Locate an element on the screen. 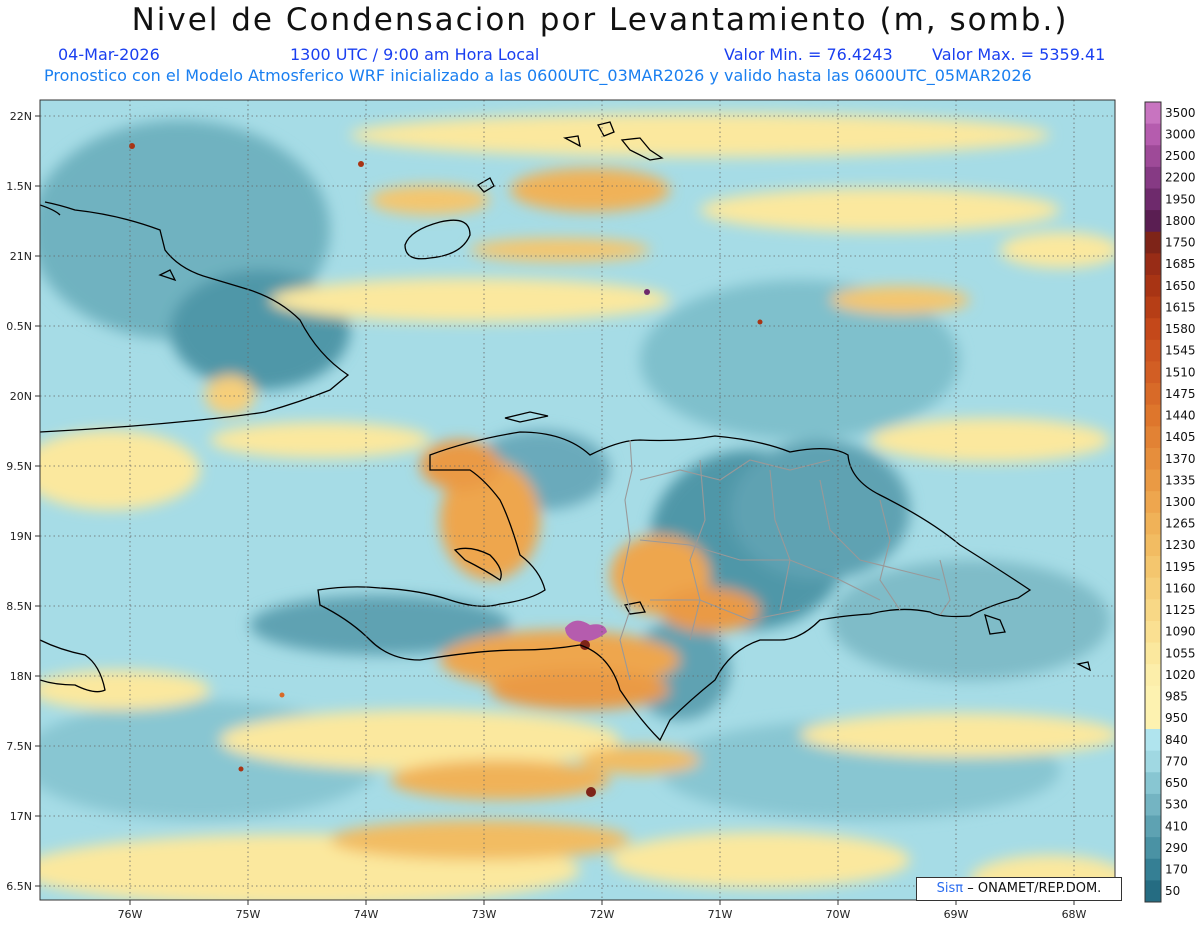 Image resolution: width=1200 pixels, height=927 pixels. colorbar-label: 1090 is located at coordinates (1180, 632).